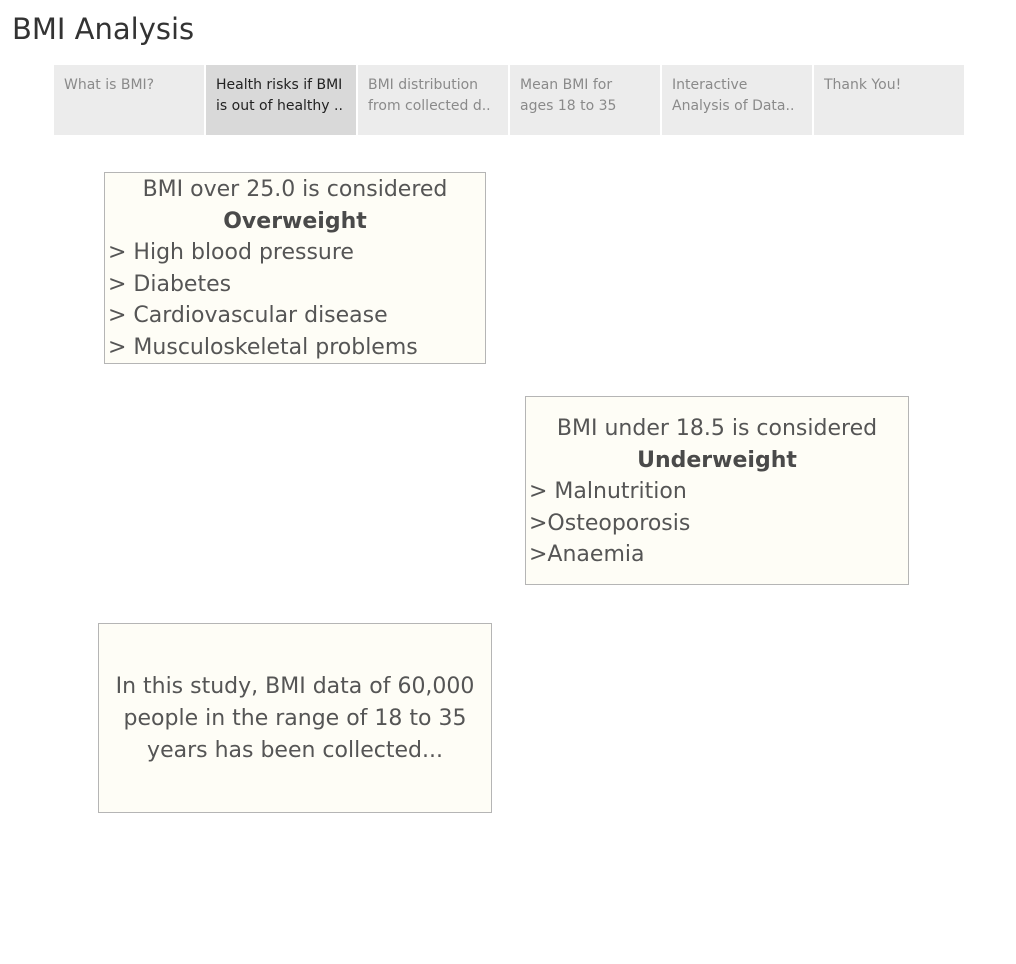 This screenshot has width=1016, height=964. I want to click on tab-label-line1: Mean BMI for, so click(566, 85).